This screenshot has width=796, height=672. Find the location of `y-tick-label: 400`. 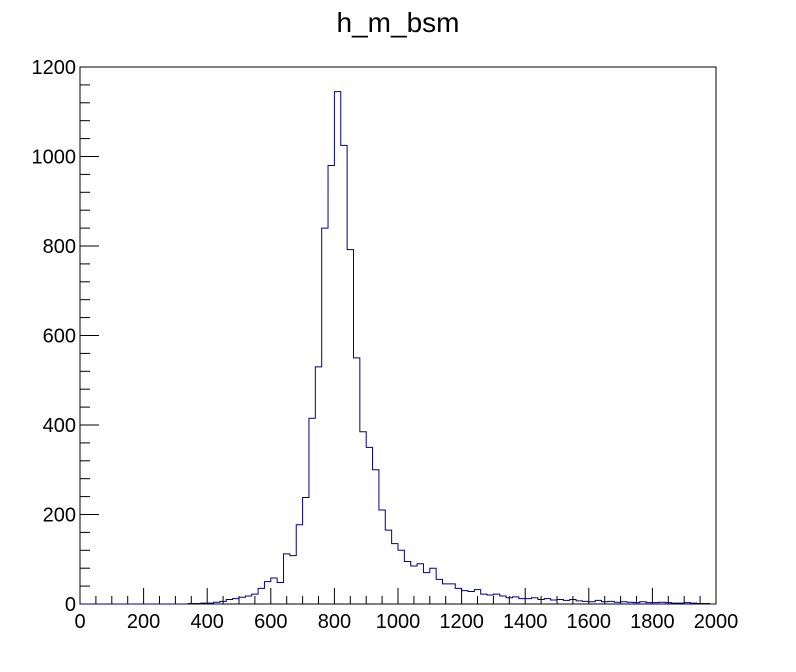

y-tick-label: 400 is located at coordinates (59, 426).